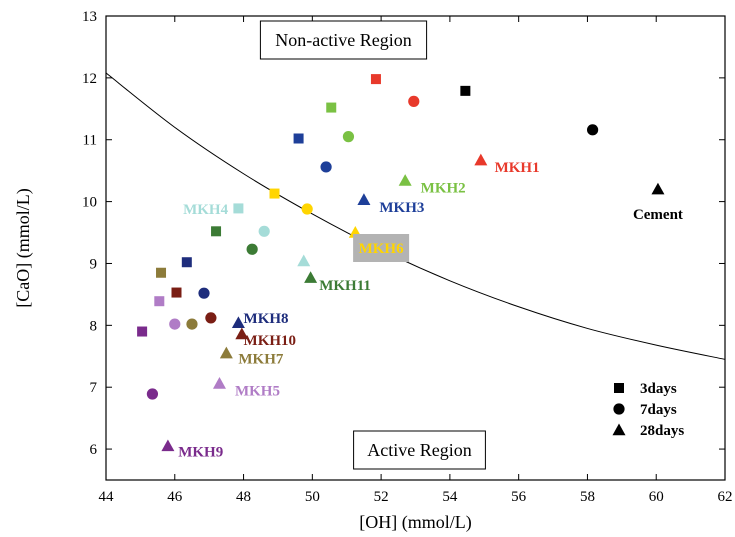 Image resolution: width=735 pixels, height=537 pixels. Describe the element at coordinates (414, 101) in the screenshot. I see `point-mkh1-7days` at that location.